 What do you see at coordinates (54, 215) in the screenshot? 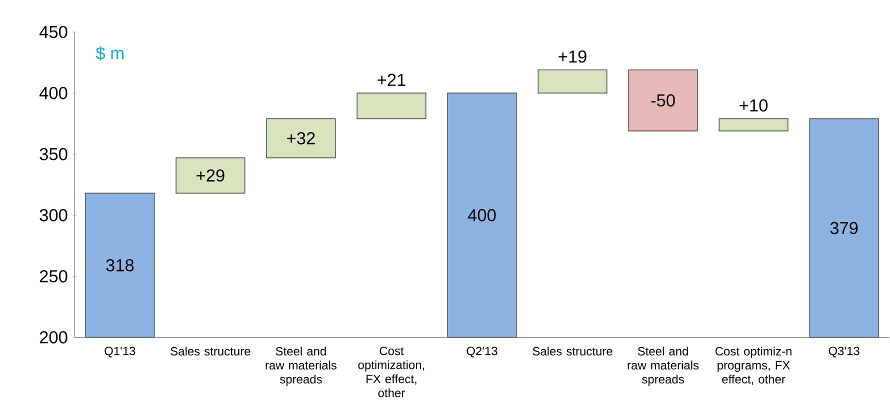
I see `y-tick-label: 300` at bounding box center [54, 215].